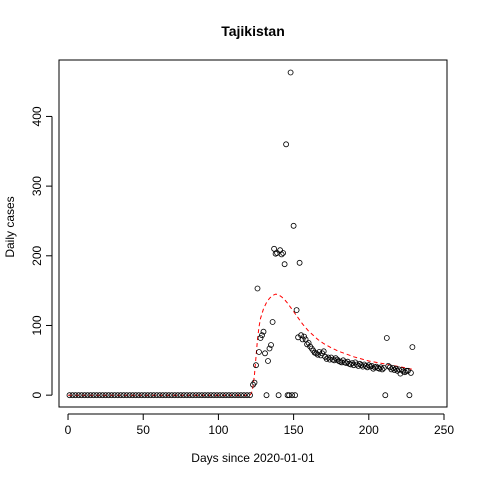 The width and height of the screenshot is (480, 480). Describe the element at coordinates (218, 430) in the screenshot. I see `x-tick-label: 100` at that location.